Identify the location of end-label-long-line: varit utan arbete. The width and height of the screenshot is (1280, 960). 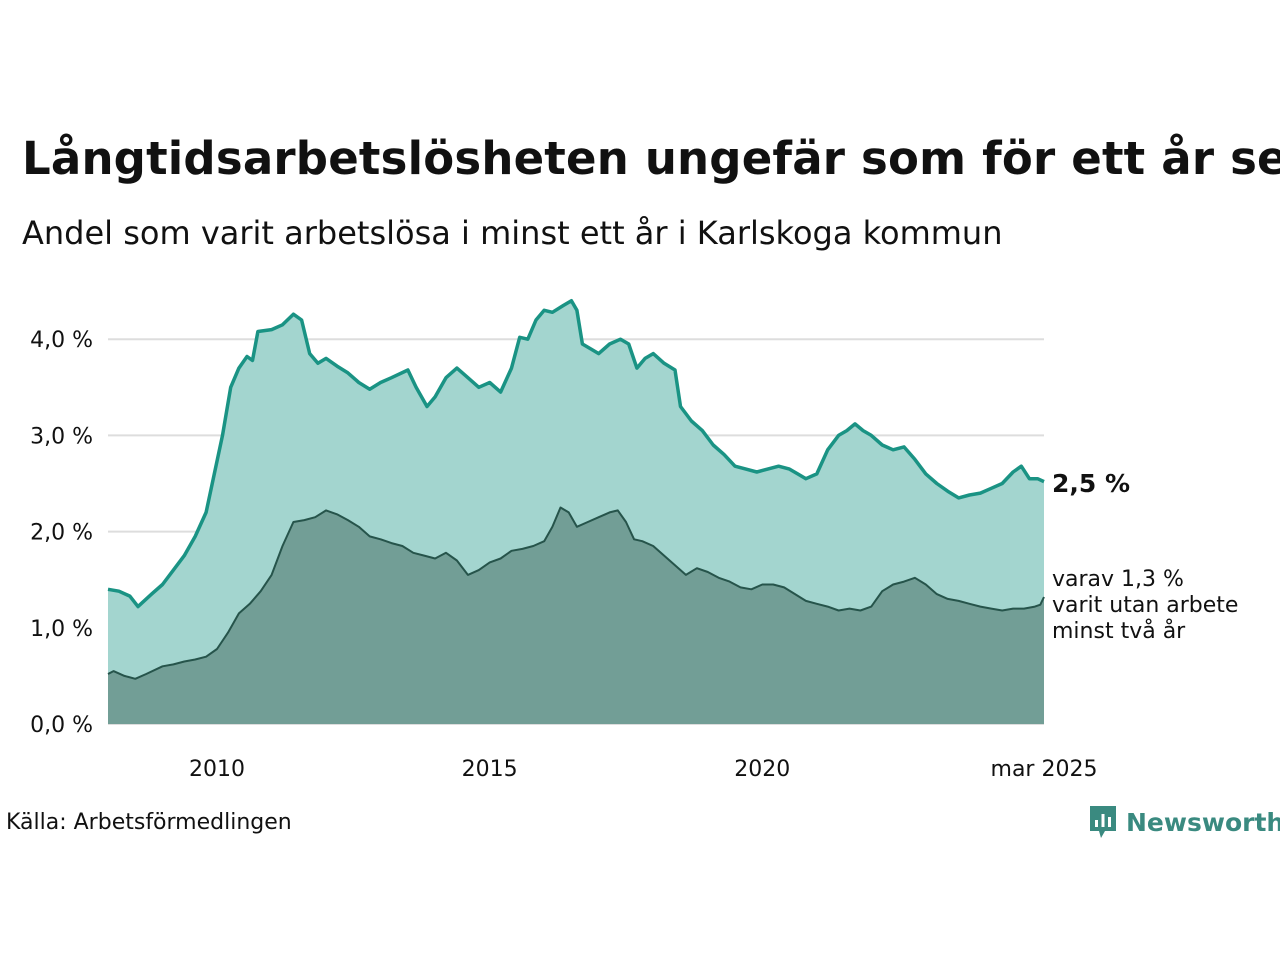
(1145, 605).